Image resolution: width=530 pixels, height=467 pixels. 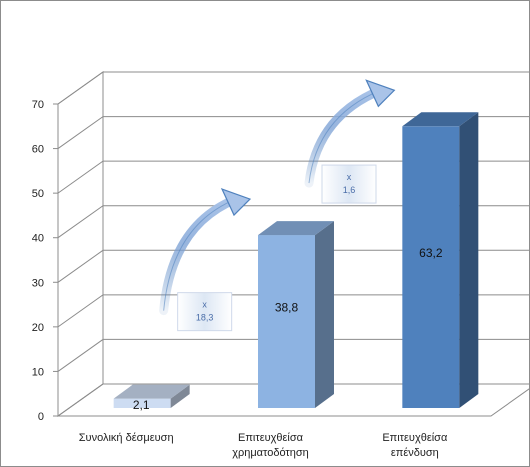 What do you see at coordinates (415, 453) in the screenshot?
I see `category-label-line: επένδυση` at bounding box center [415, 453].